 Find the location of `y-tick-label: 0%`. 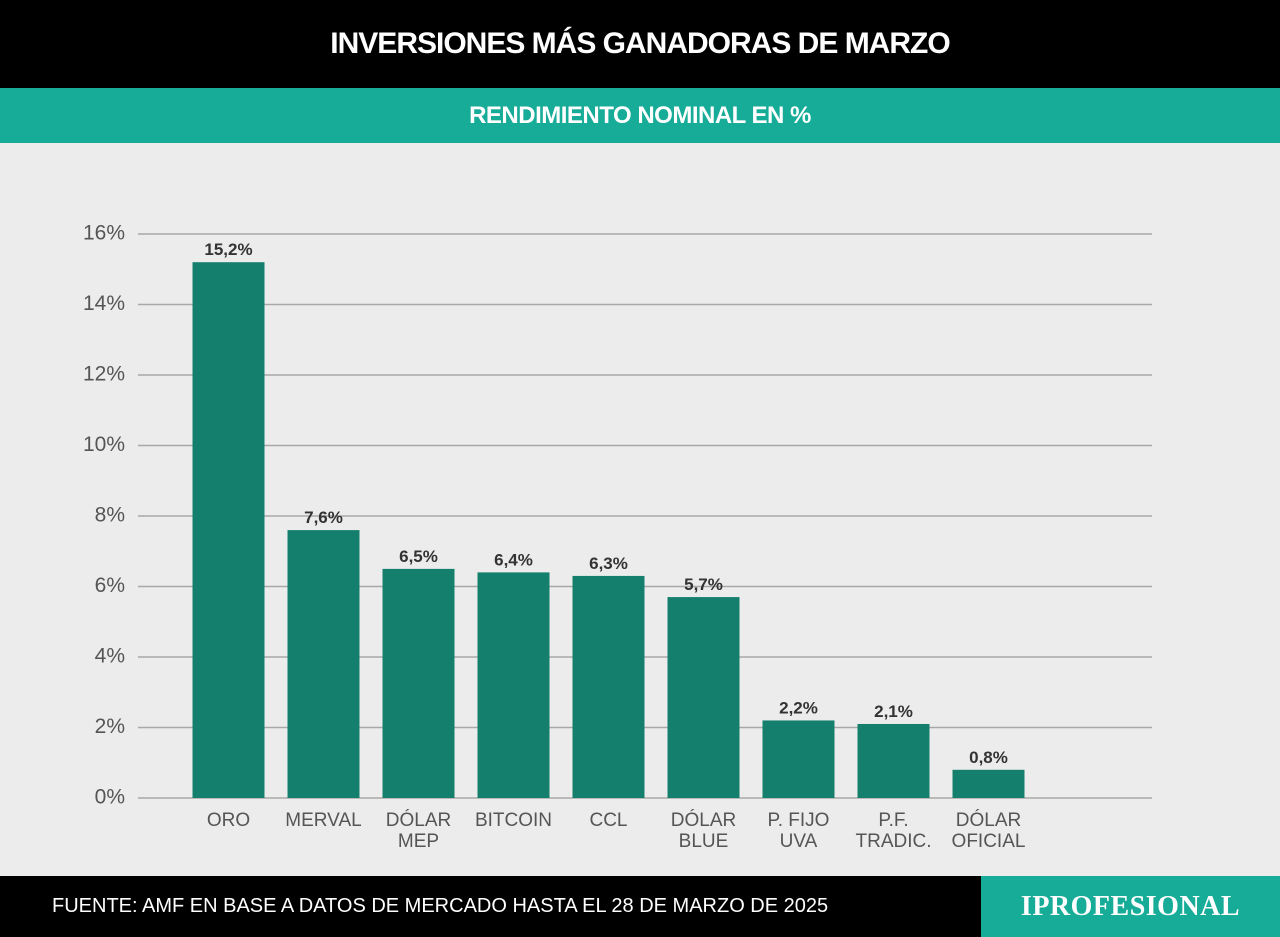

y-tick-label: 0% is located at coordinates (110, 797).